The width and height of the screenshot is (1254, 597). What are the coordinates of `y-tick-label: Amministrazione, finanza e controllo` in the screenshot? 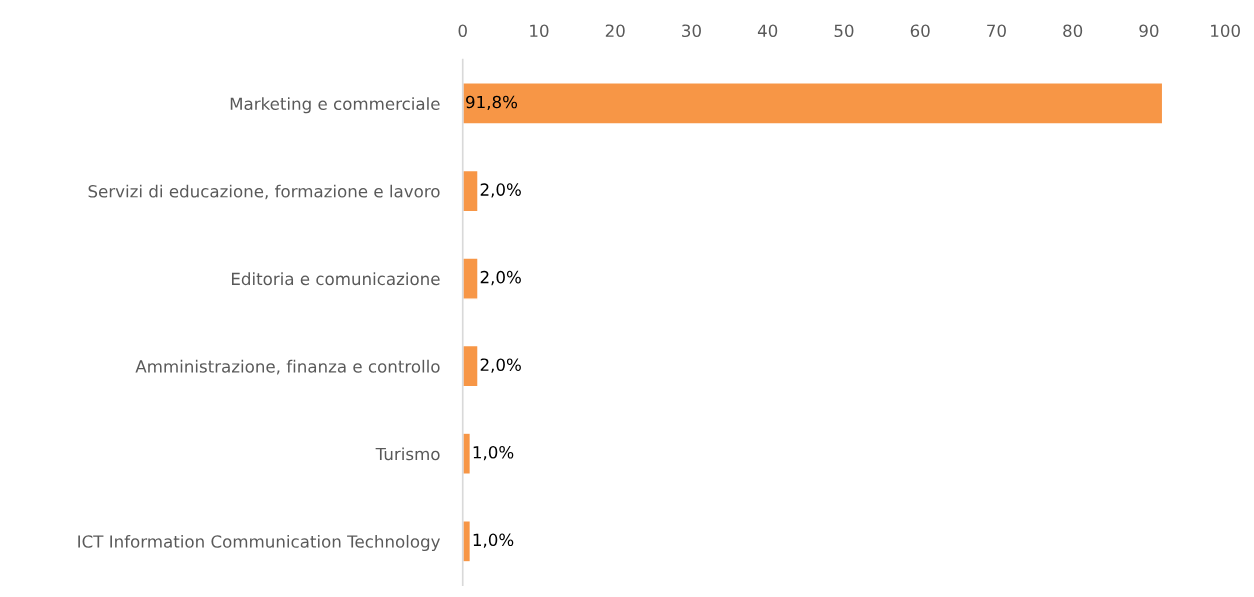 It's located at (287, 367).